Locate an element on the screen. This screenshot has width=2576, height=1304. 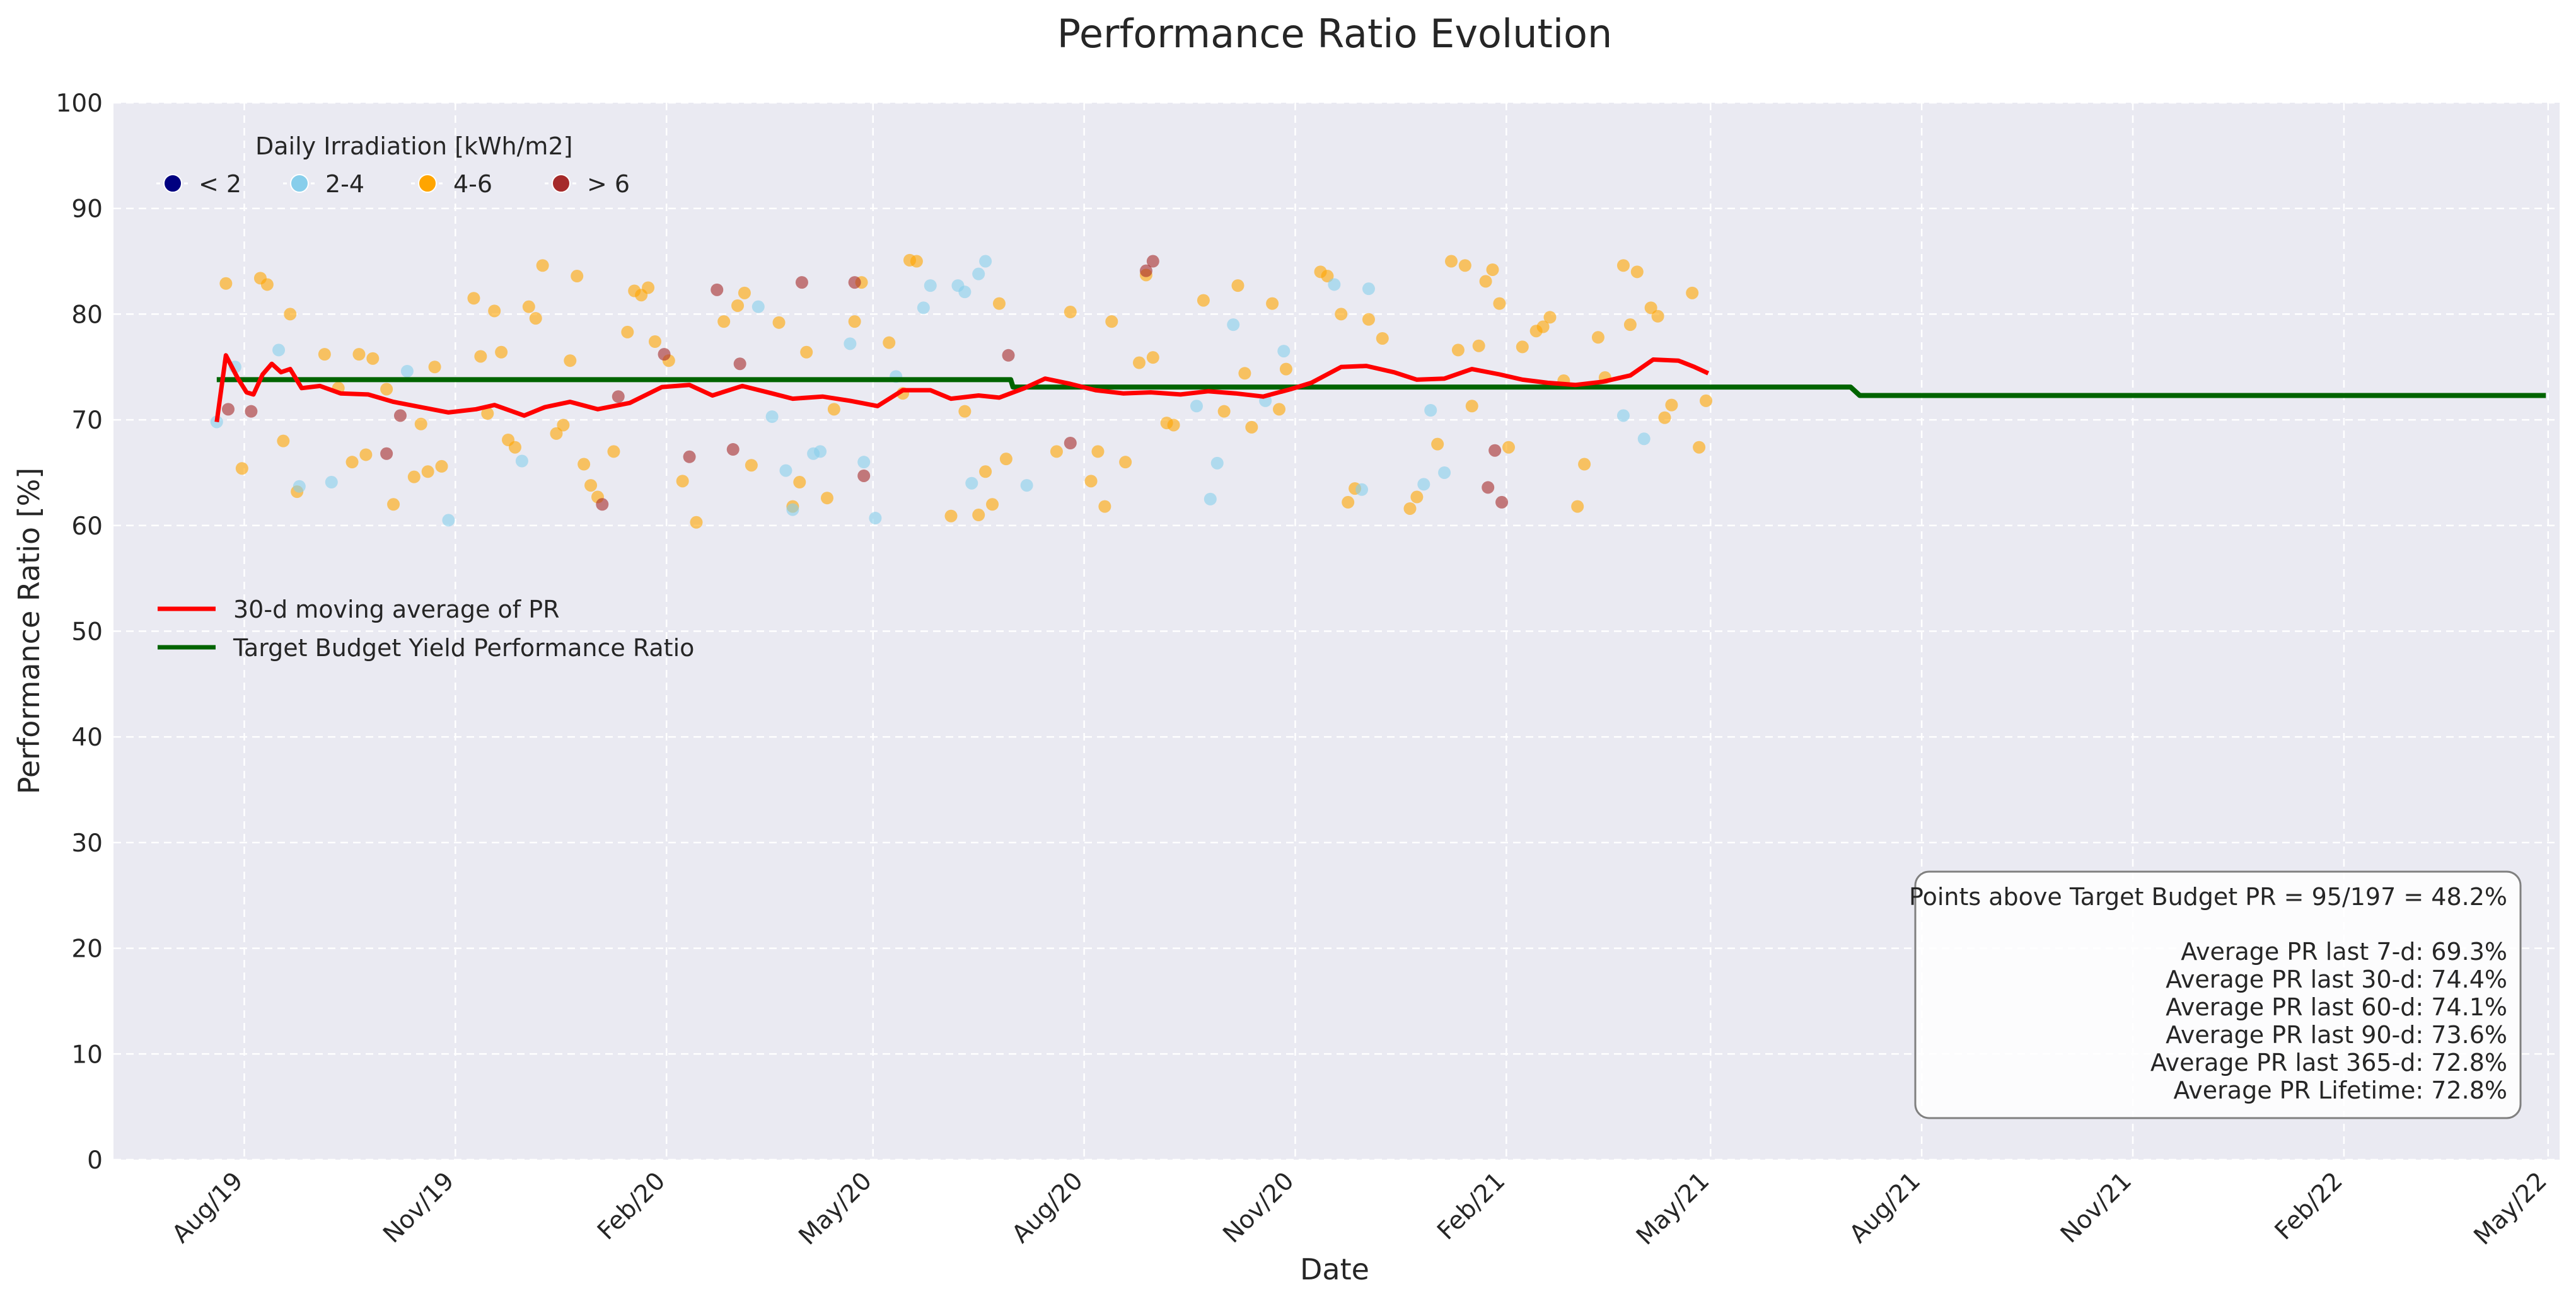
stats-avg-60d: Average PR last 60-d: 74.1% is located at coordinates (2336, 1007).